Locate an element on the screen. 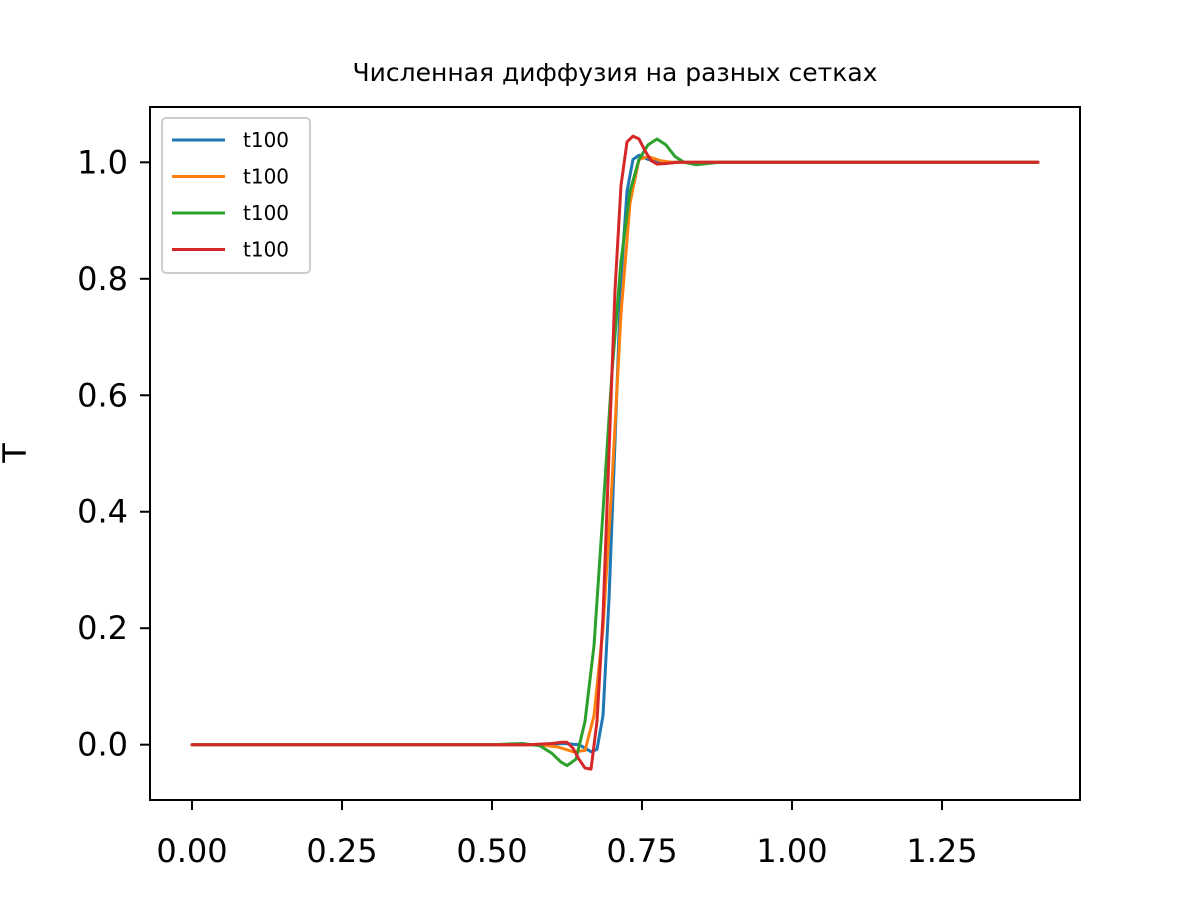 Image resolution: width=1200 pixels, height=900 pixels. y-tick-label: 0.8 is located at coordinates (102, 279).